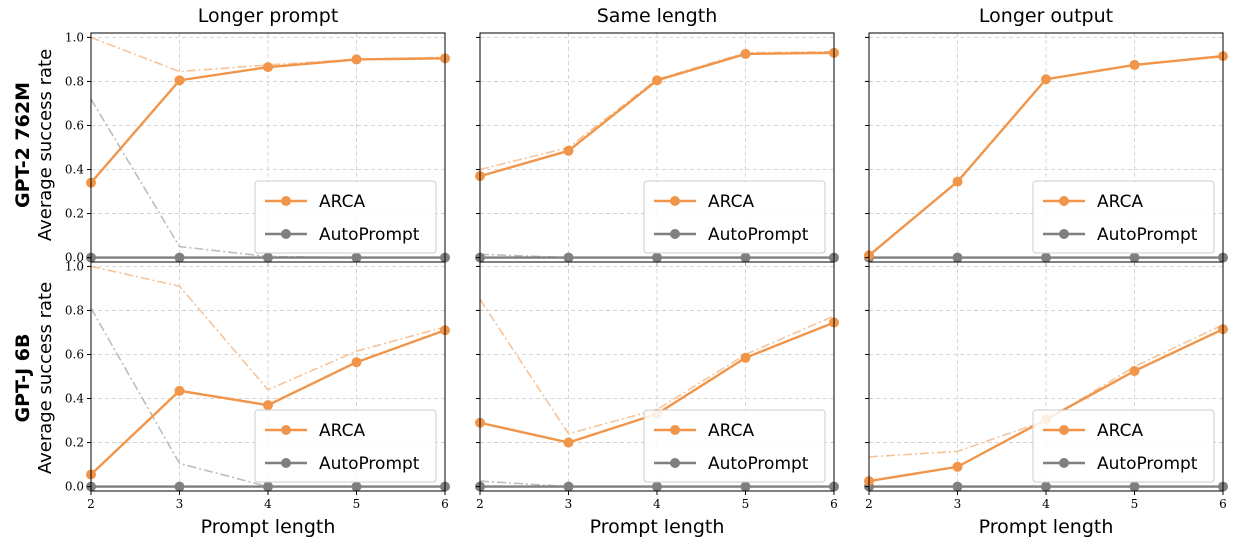 The width and height of the screenshot is (1233, 539). Describe the element at coordinates (268, 527) in the screenshot. I see `x-axis-label-col1: Prompt length` at that location.